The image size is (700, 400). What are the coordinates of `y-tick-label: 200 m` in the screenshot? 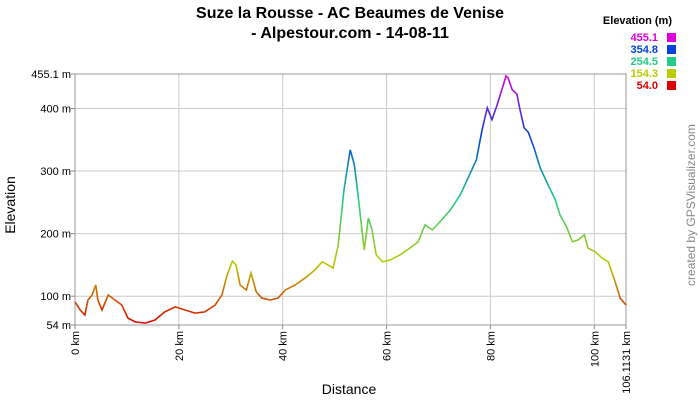 It's located at (55, 235).